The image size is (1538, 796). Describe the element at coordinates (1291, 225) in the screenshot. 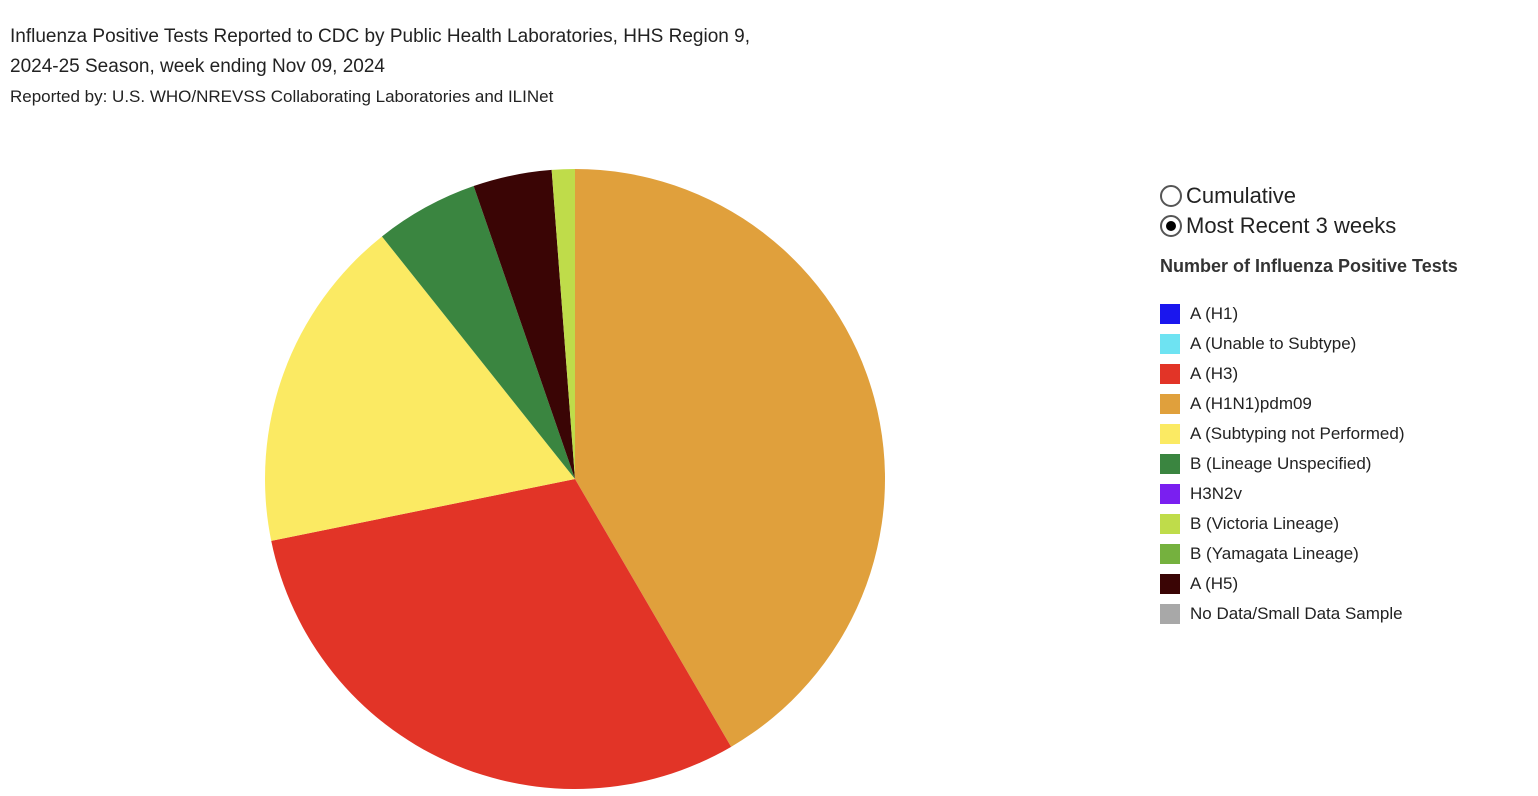

I see `radio-label: Most Recent 3 weeks` at that location.